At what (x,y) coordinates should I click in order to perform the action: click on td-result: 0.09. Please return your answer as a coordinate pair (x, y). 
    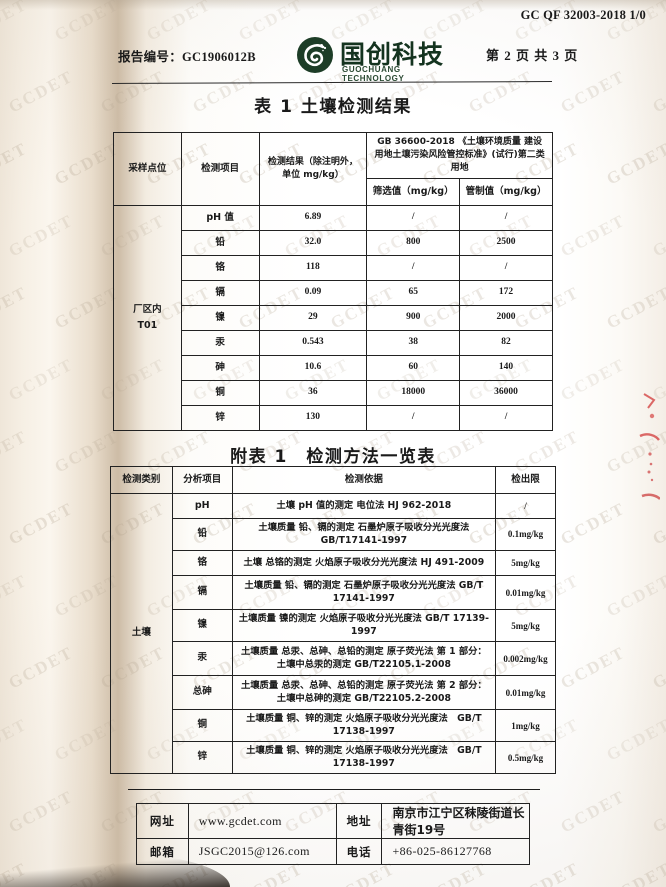
    Looking at the image, I should click on (313, 293).